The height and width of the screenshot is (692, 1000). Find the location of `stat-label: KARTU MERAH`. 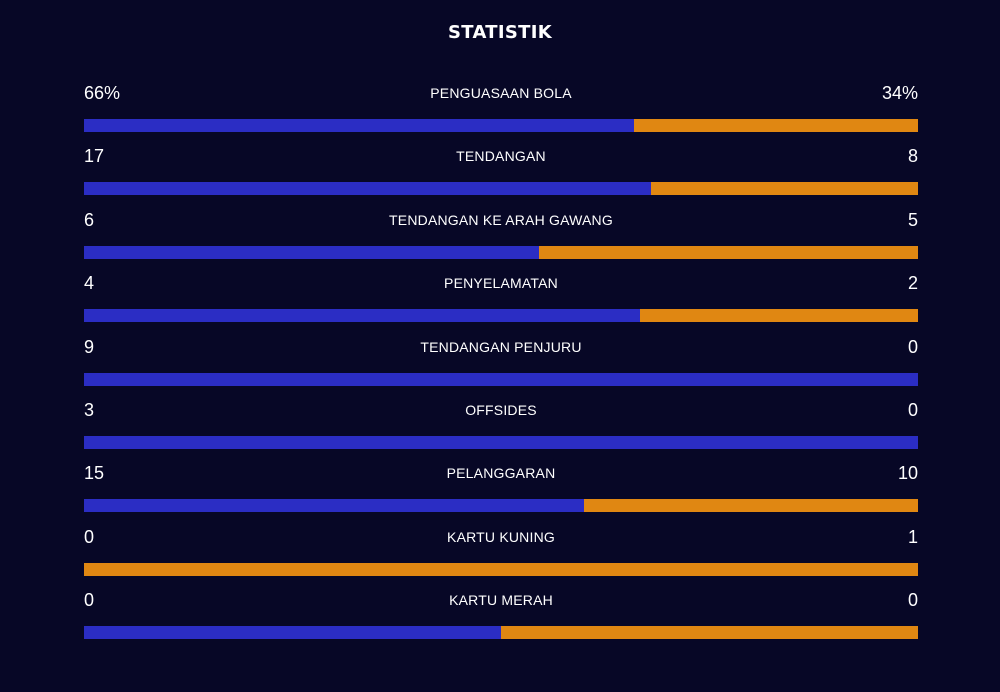

stat-label: KARTU MERAH is located at coordinates (501, 600).